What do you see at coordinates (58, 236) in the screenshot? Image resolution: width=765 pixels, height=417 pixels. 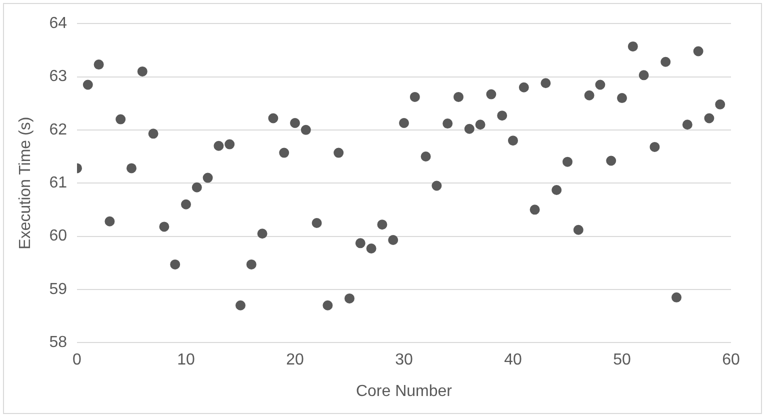 I see `y-tick-label: 60` at bounding box center [58, 236].